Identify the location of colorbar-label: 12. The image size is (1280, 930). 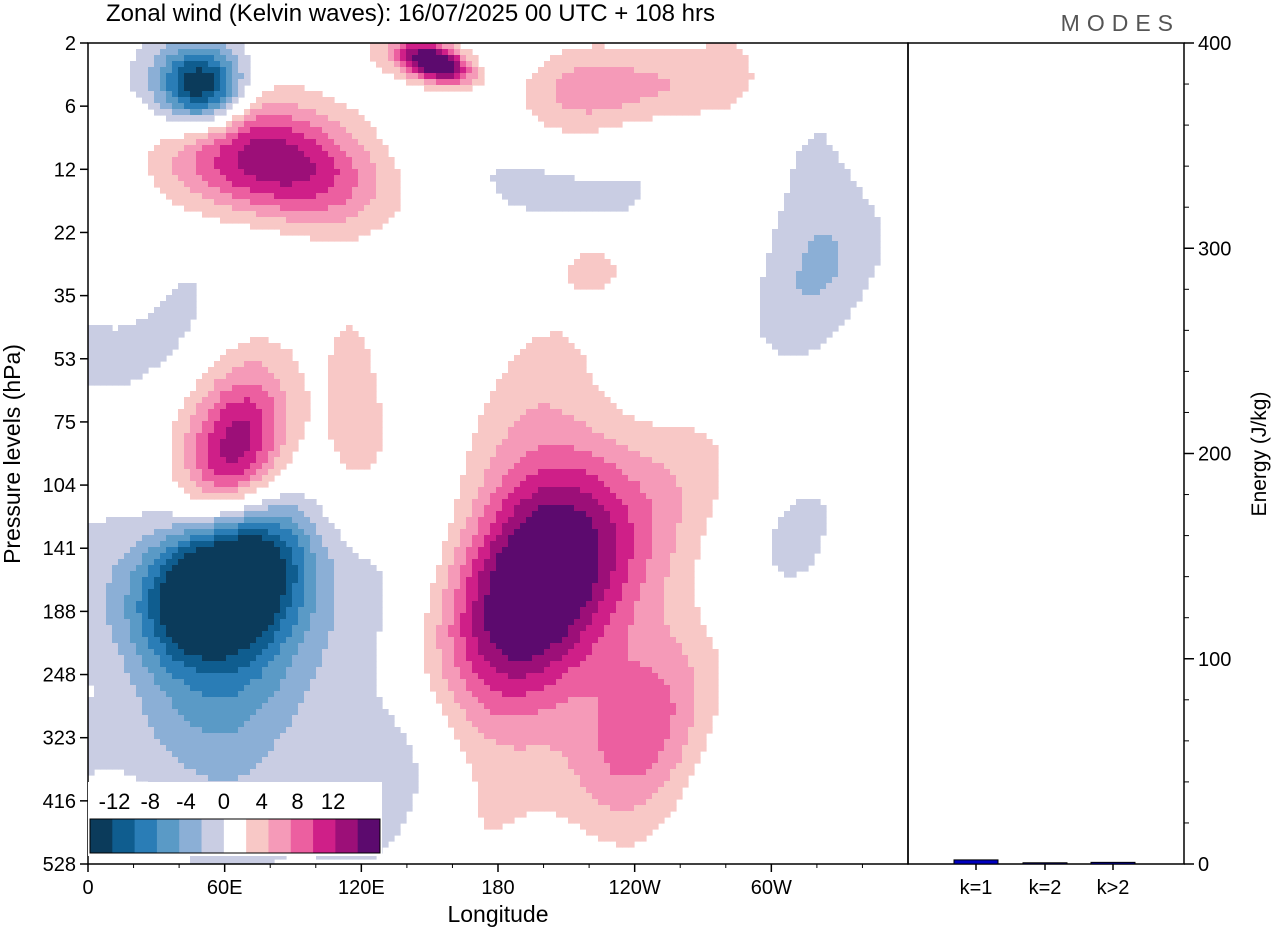
(333, 801).